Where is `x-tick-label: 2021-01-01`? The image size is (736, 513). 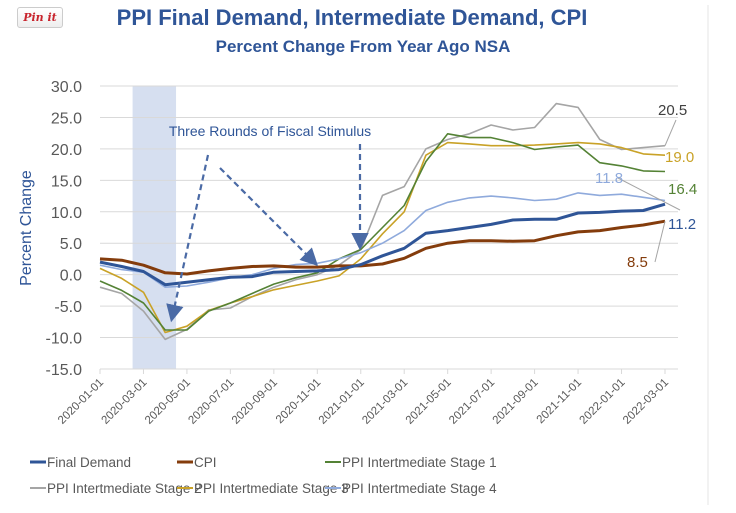
x-tick-label: 2021-01-01 is located at coordinates (342, 402).